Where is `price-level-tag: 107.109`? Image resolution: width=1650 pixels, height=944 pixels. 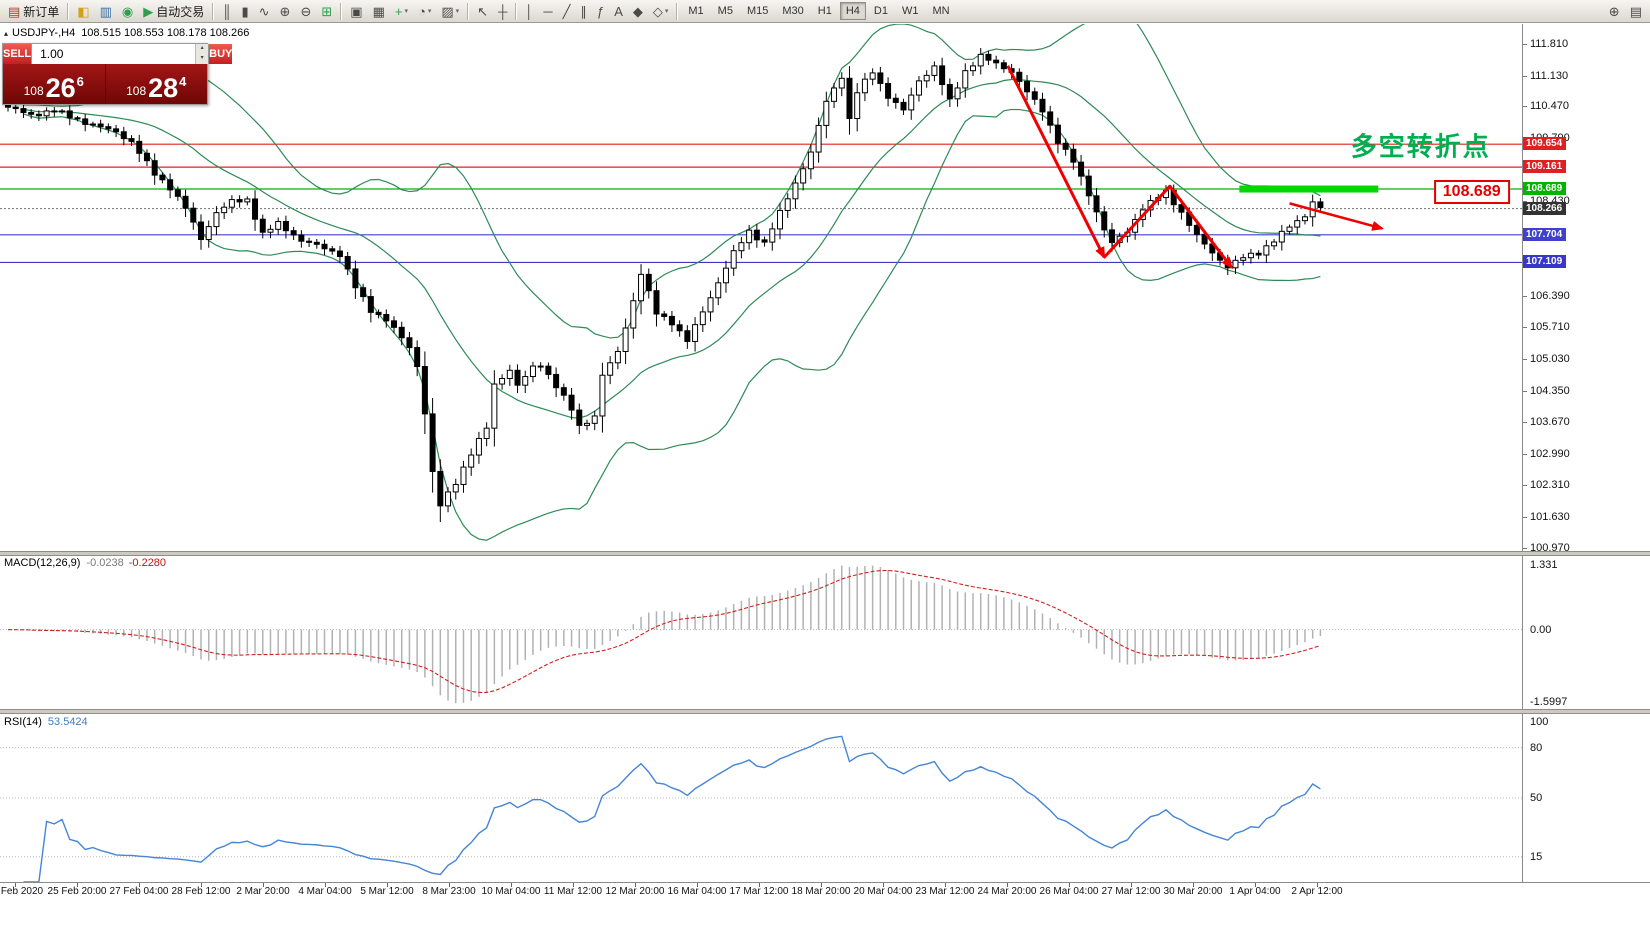
price-level-tag: 107.109 is located at coordinates (1545, 262).